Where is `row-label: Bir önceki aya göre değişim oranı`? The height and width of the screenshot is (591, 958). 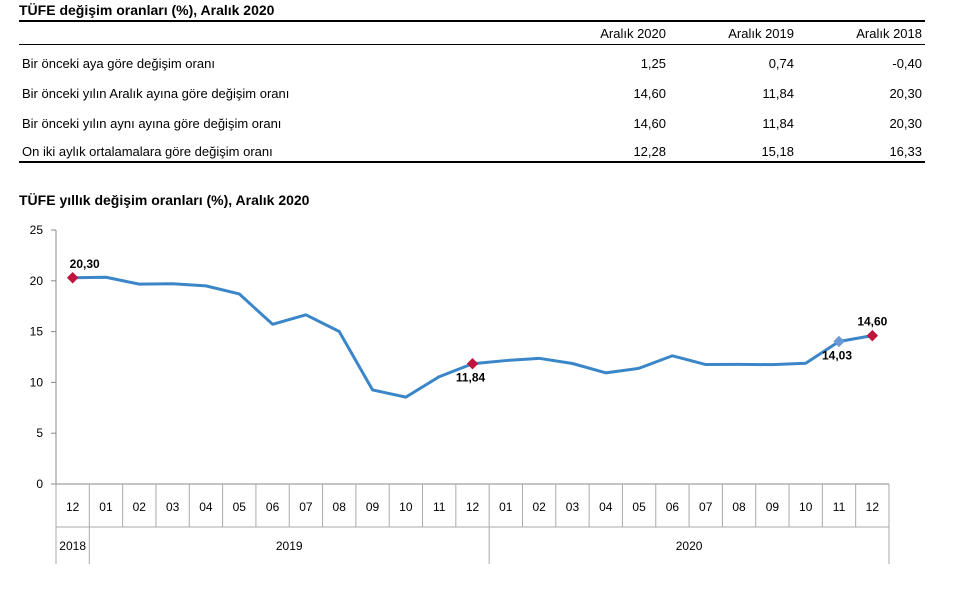
row-label: Bir önceki aya göre değişim oranı is located at coordinates (118, 63).